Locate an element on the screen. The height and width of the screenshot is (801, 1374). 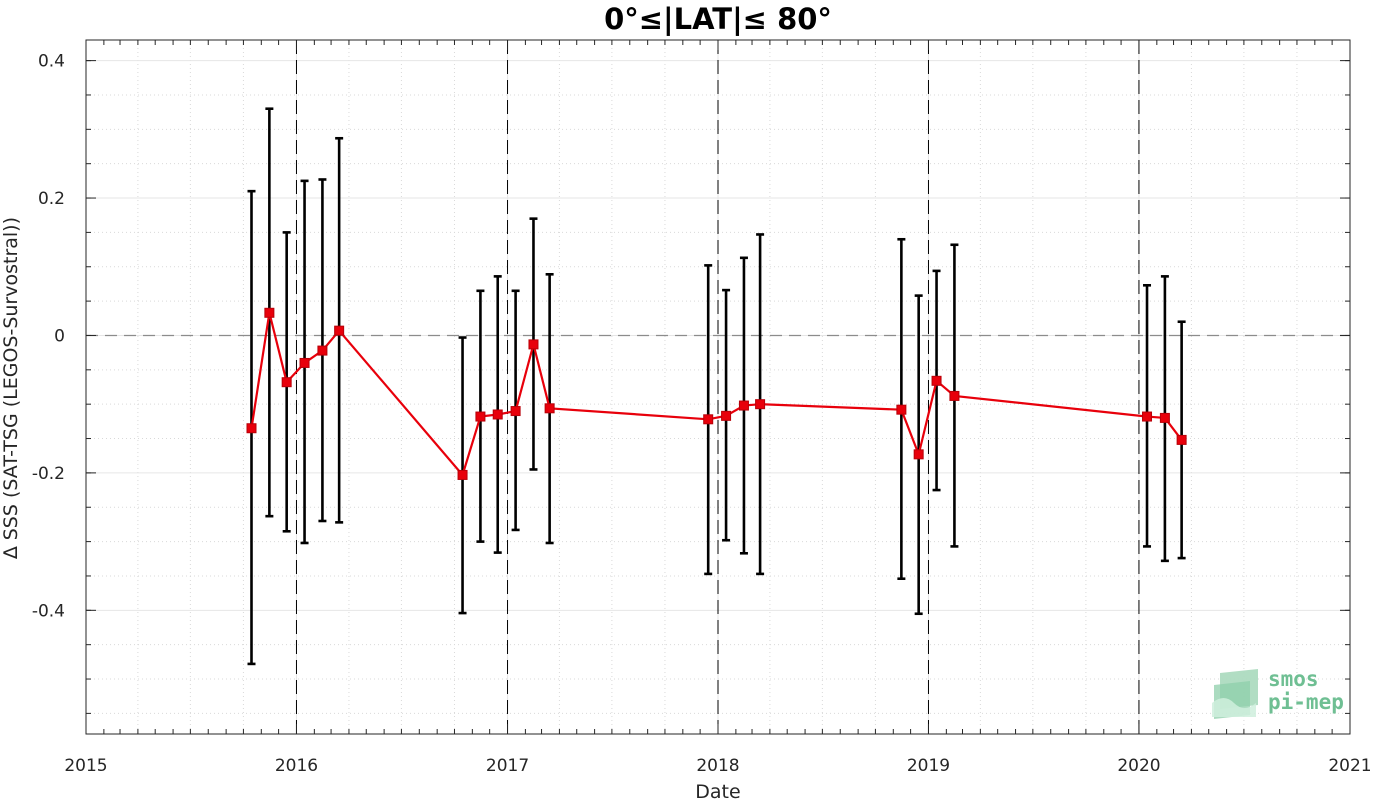
y-tick-label: -0.4 is located at coordinates (48, 611).